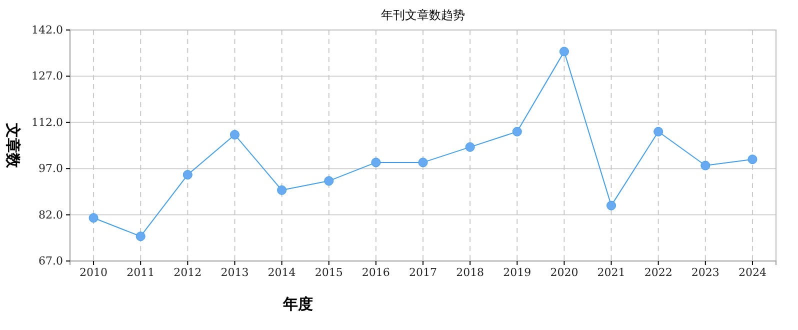  Describe the element at coordinates (13, 145) in the screenshot. I see `y-axis-title: 文章数` at that location.